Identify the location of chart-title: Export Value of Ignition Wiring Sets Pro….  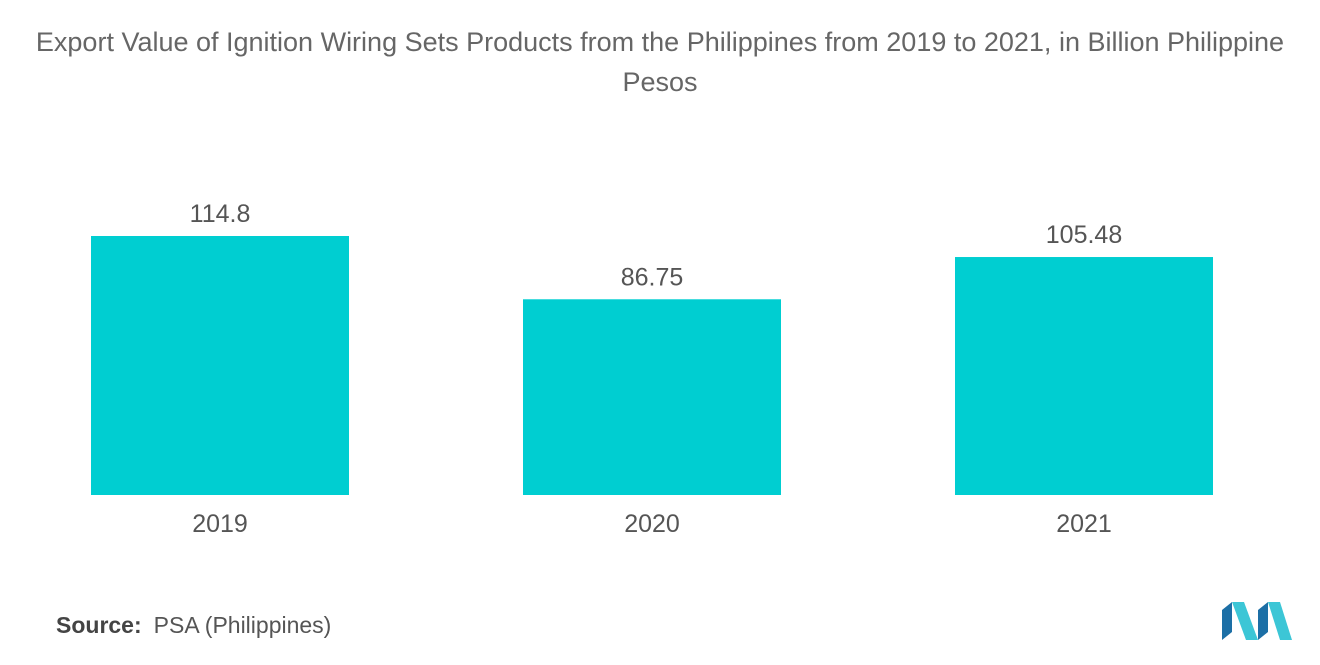
(660, 62).